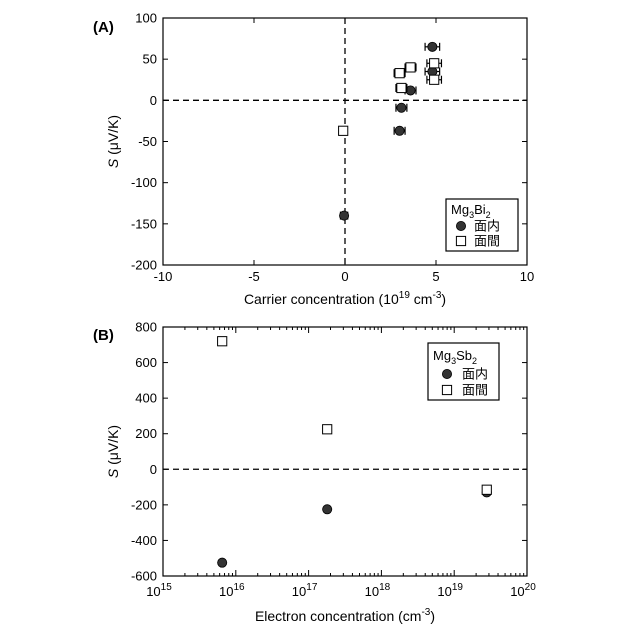 The image size is (640, 640). What do you see at coordinates (487, 226) in the screenshot?
I see `legend-entry-a: 面内` at bounding box center [487, 226].